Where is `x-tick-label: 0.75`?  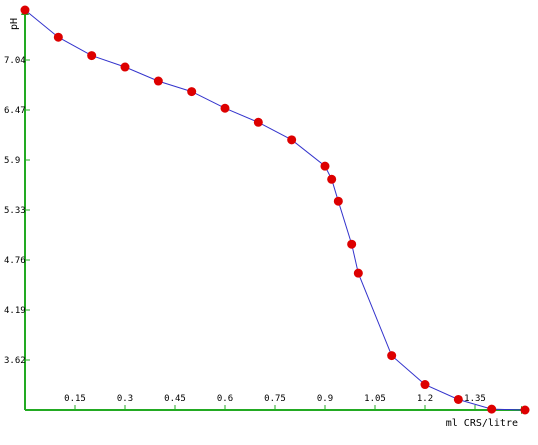
x-tick-label: 0.75 is located at coordinates (275, 399).